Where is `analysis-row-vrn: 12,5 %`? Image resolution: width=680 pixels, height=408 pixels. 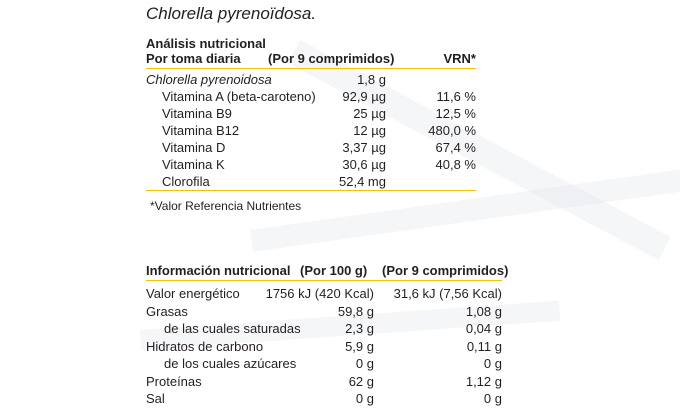
analysis-row-vrn: 12,5 % is located at coordinates (455, 113).